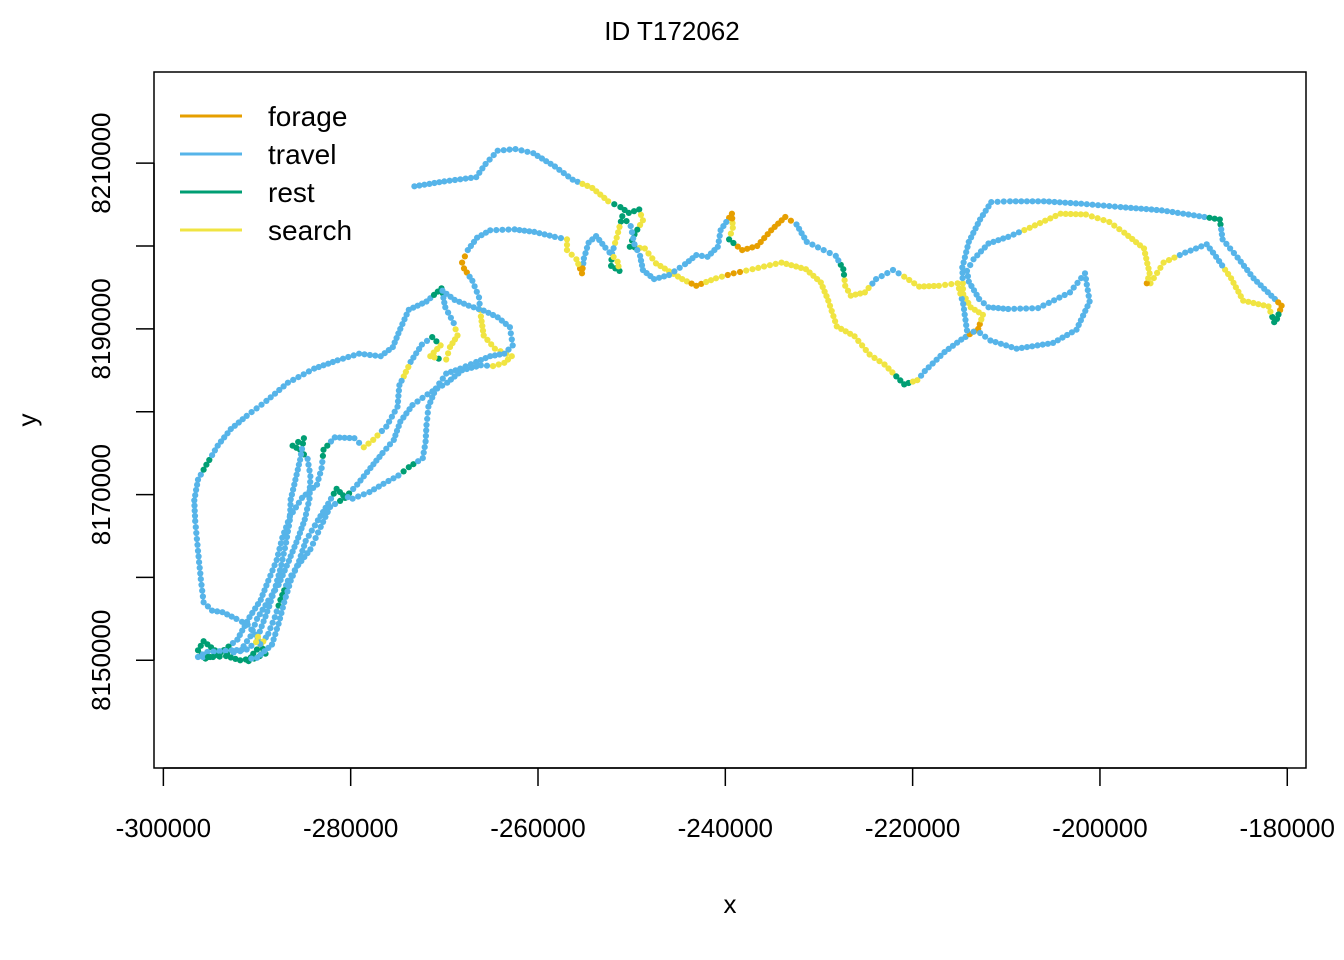 The height and width of the screenshot is (960, 1344). What do you see at coordinates (725, 828) in the screenshot?
I see `x-tick-label: -240000` at bounding box center [725, 828].